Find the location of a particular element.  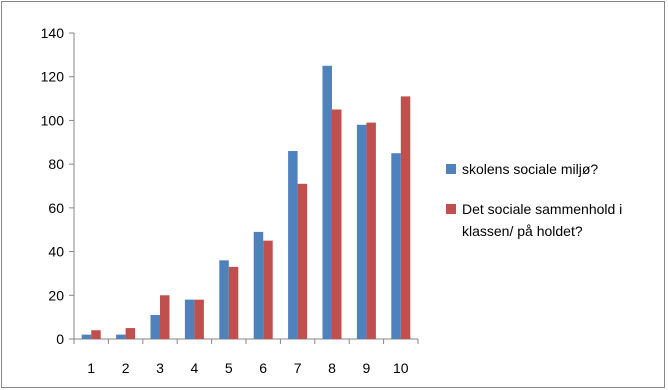

x-tick-label: 3 is located at coordinates (160, 368).